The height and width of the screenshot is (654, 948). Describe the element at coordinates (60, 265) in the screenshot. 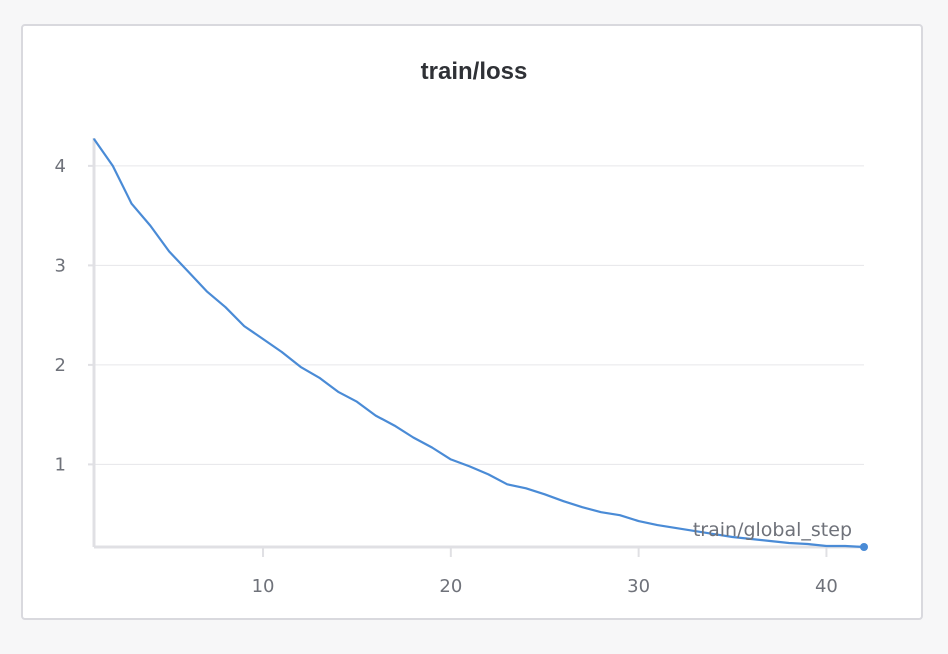

I see `y-tick-label-3: 3` at that location.